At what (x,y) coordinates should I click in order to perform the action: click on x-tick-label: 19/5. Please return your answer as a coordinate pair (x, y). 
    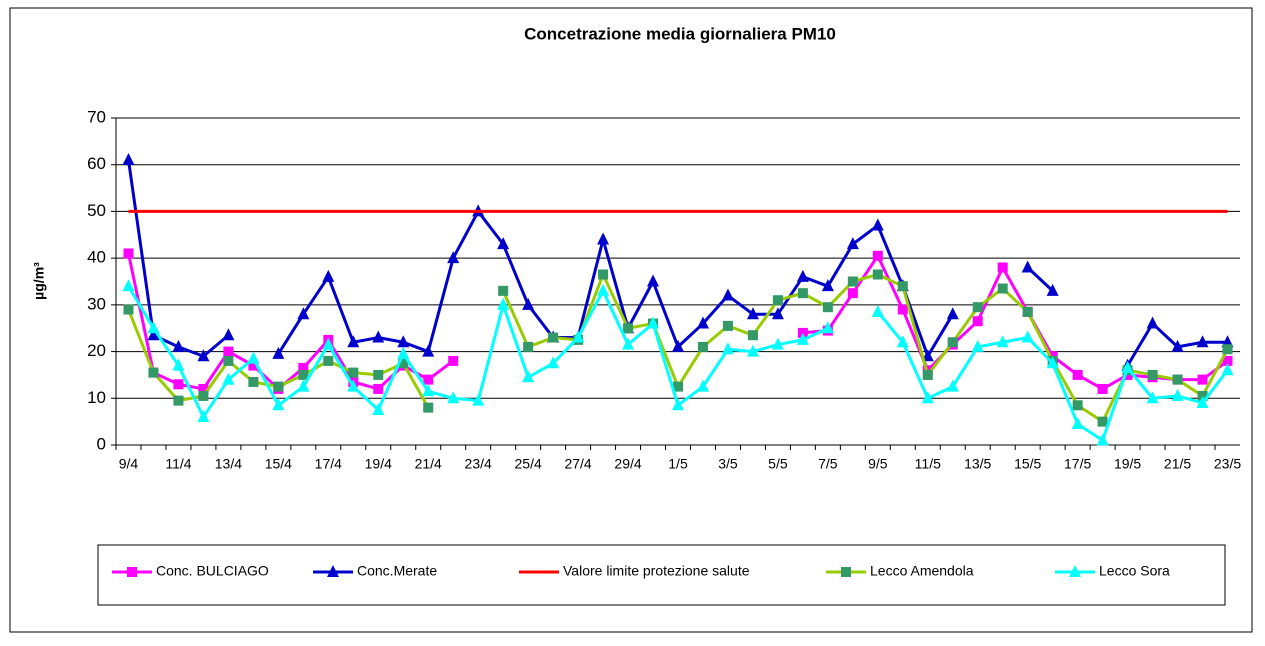
    Looking at the image, I should click on (1127, 464).